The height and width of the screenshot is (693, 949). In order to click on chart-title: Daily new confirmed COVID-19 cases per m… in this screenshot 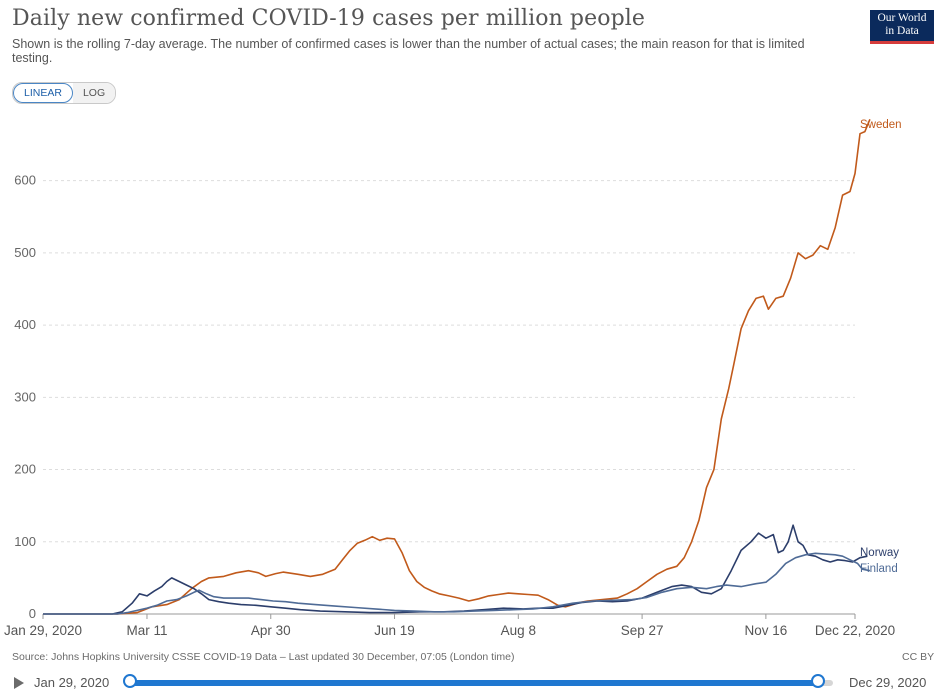, I will do `click(329, 18)`.